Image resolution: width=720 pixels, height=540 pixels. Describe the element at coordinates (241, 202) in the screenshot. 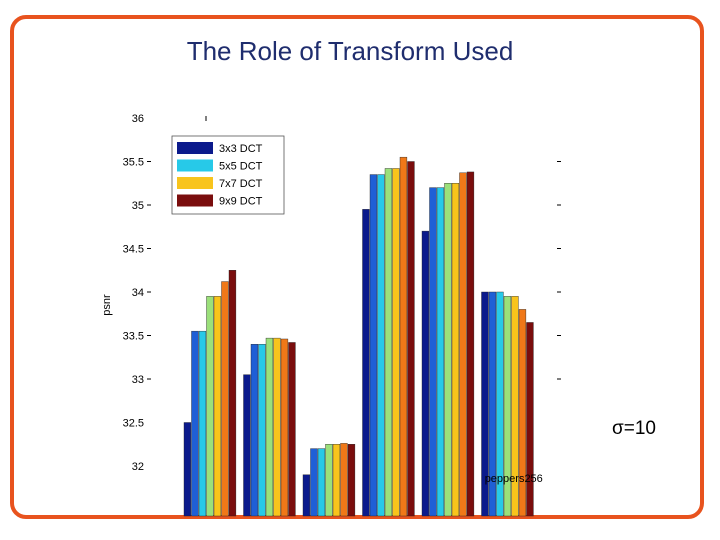

I see `legend-label: 9x9 DCT` at that location.